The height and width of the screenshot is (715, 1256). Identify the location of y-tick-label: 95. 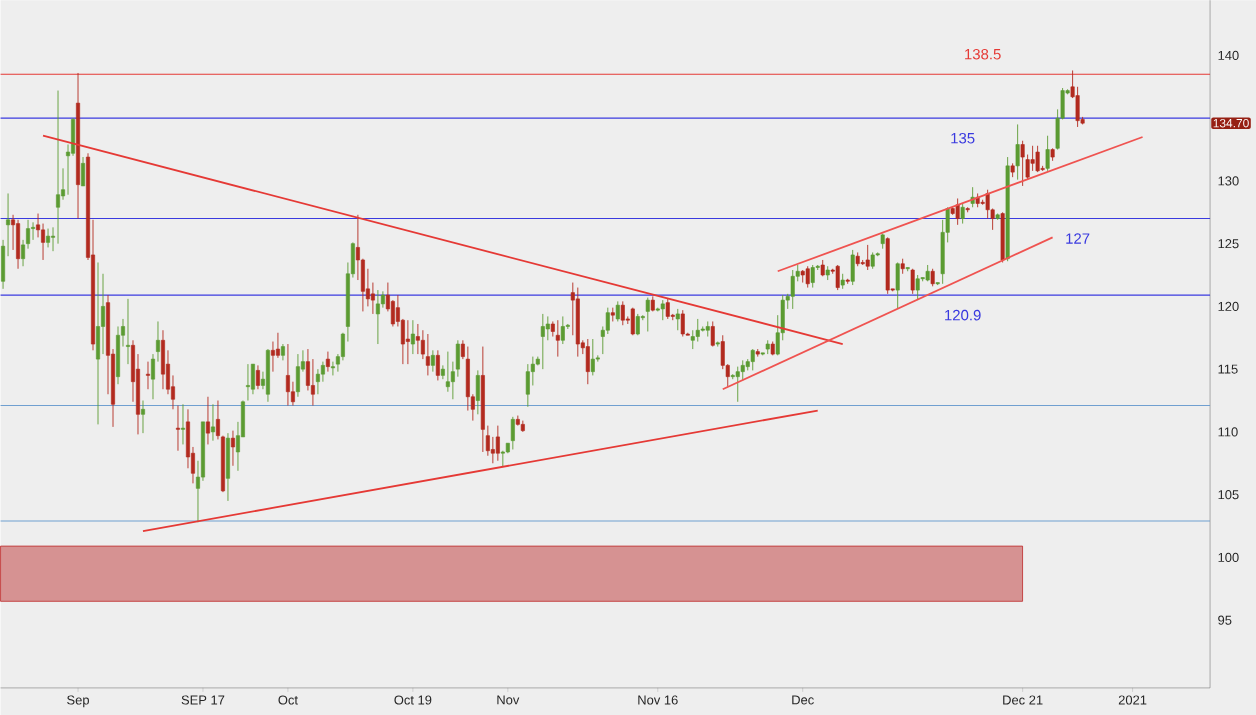
(1225, 620).